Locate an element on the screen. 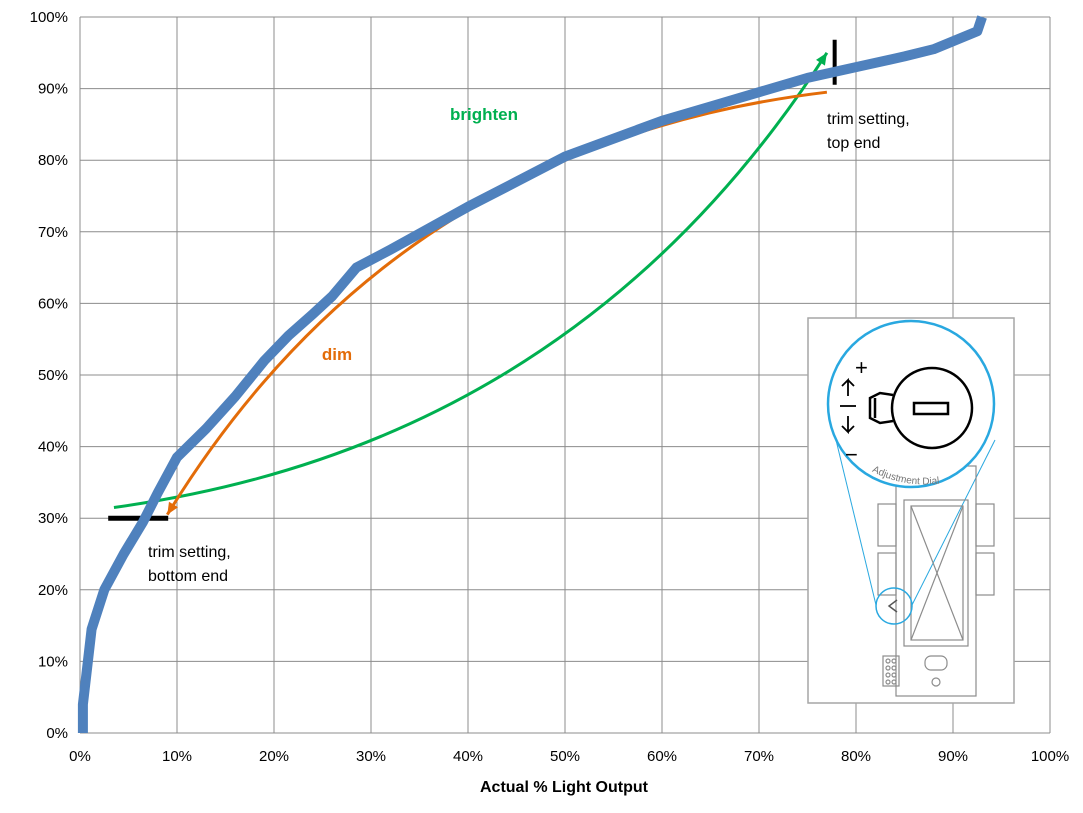 This screenshot has height=813, width=1083. y-tick-label: 10% is located at coordinates (53, 661).